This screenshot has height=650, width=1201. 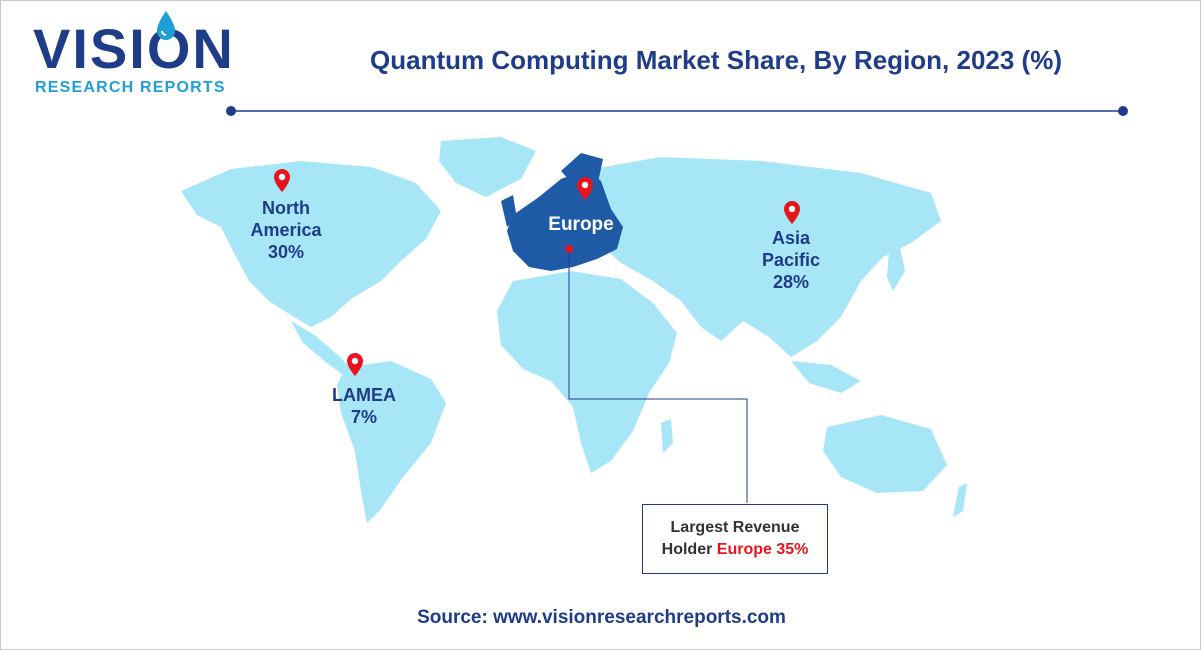 I want to click on region-label-north-america: North America 30%, so click(x=286, y=230).